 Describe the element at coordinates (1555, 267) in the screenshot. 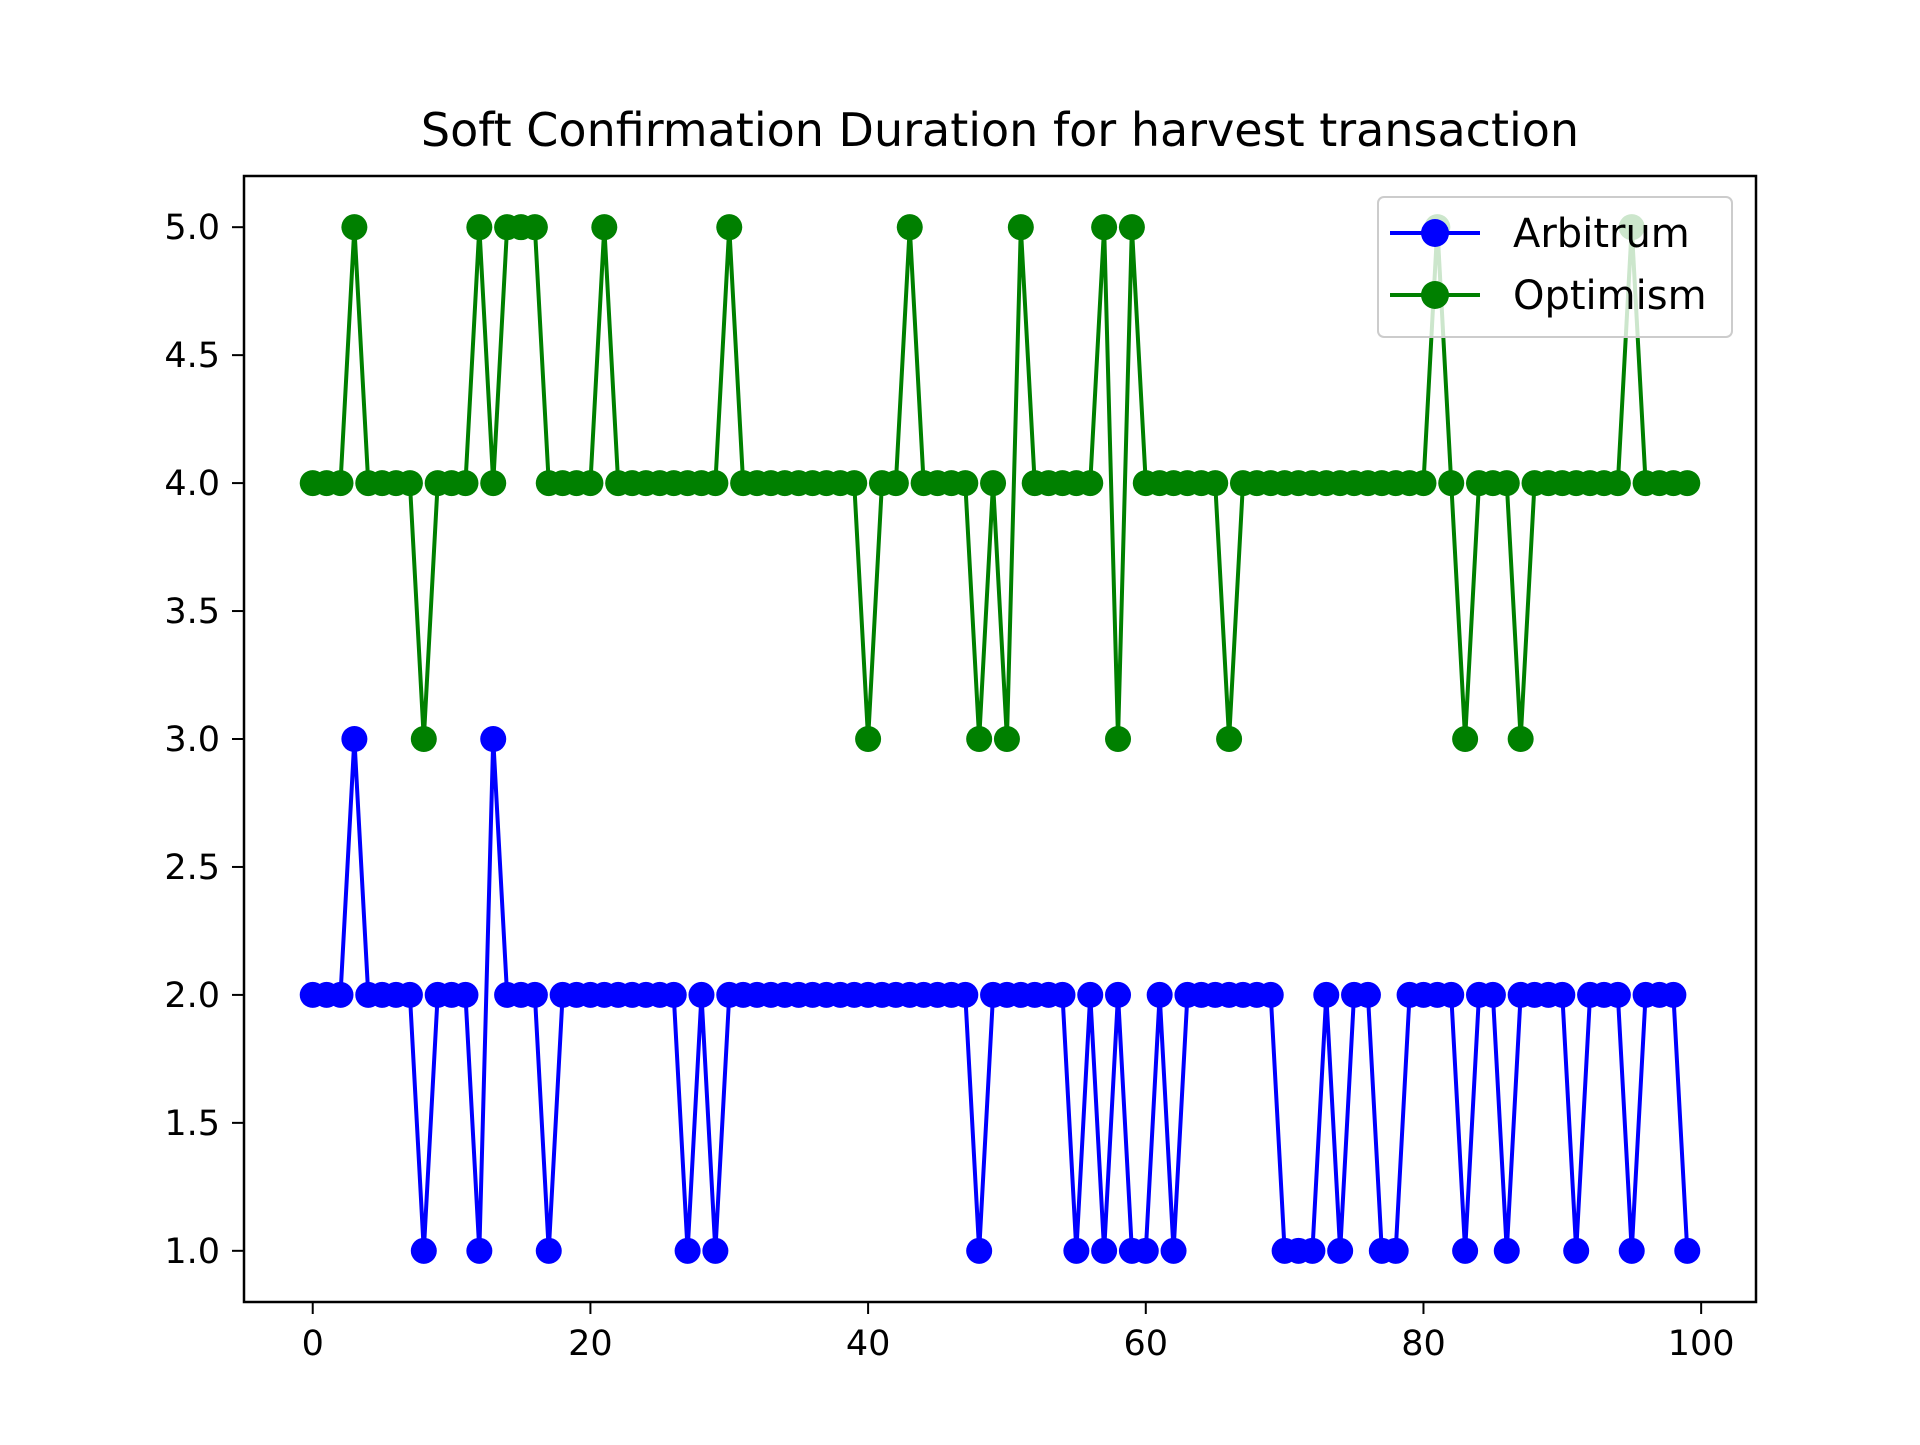

I see `legend: Arbitrum Optimism` at that location.